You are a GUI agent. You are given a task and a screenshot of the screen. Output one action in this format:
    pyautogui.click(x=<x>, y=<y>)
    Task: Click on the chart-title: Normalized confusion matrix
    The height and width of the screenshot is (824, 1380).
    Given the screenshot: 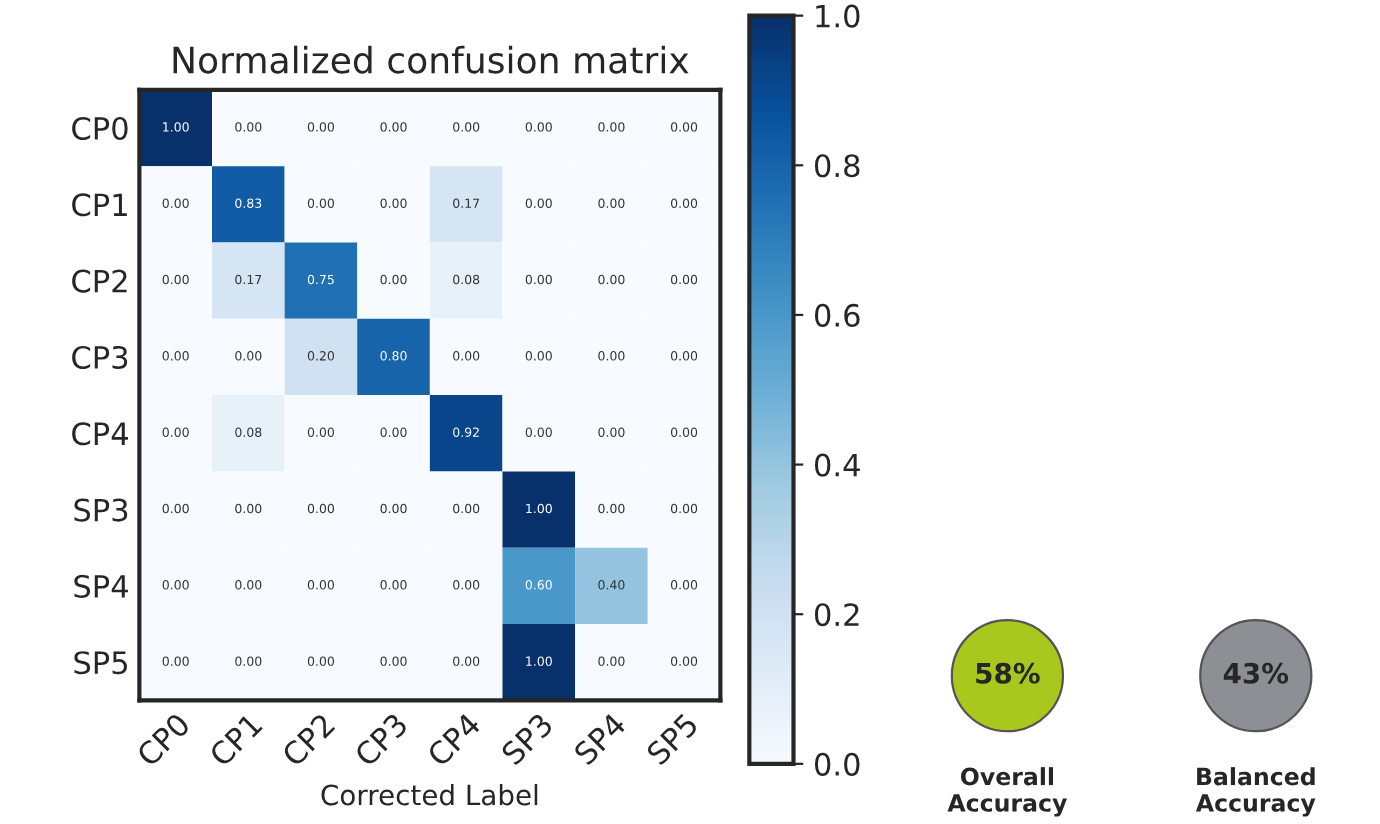 What is the action you would take?
    pyautogui.click(x=431, y=59)
    